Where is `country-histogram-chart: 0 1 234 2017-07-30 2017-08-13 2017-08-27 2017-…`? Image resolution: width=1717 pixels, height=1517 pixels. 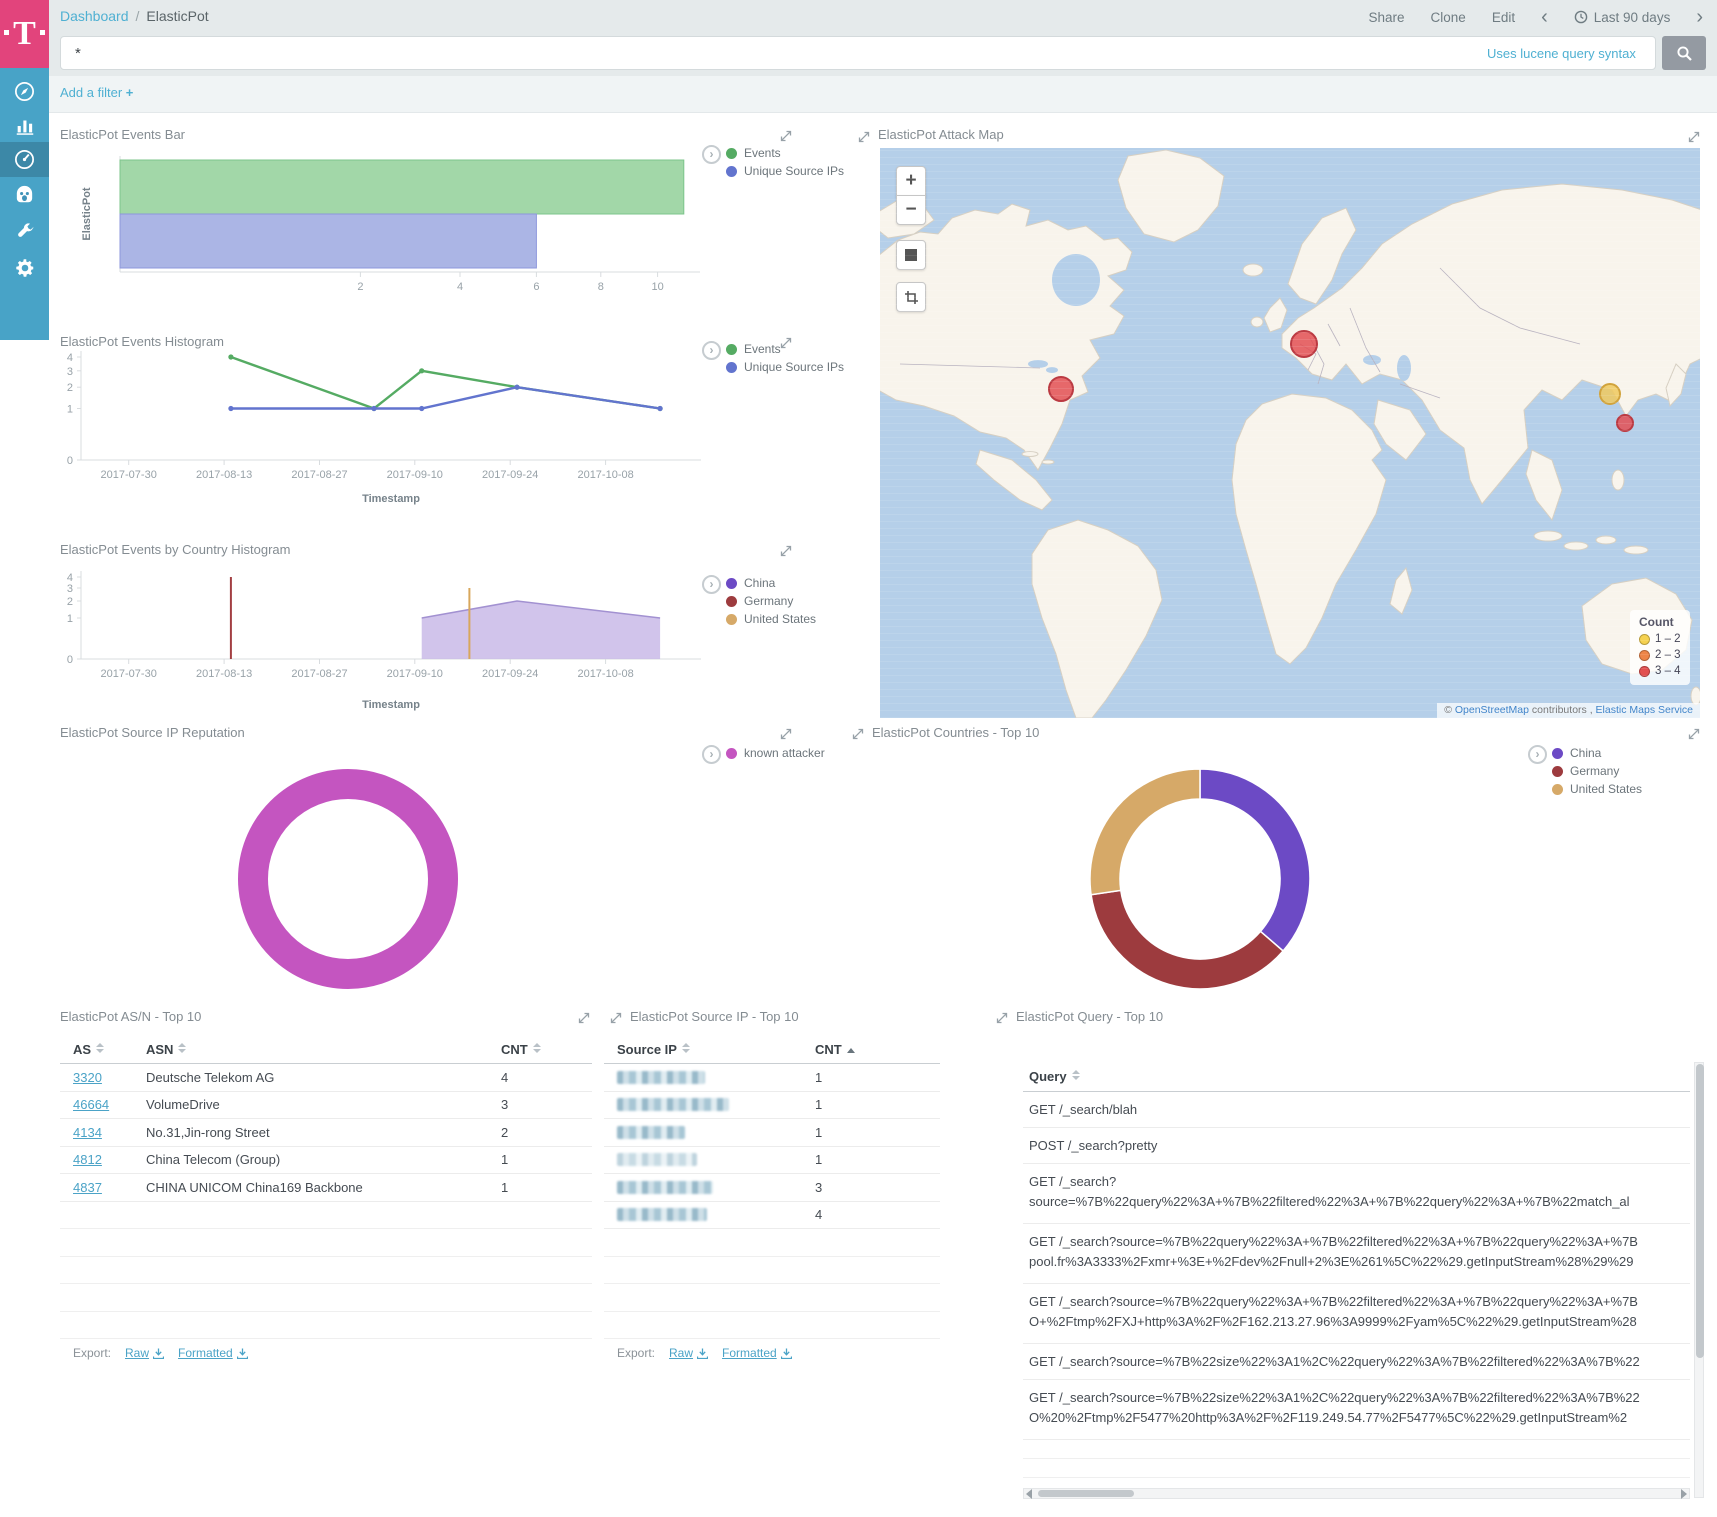 country-histogram-chart: 0 1 234 2017-07-30 2017-08-13 2017-08-27 2017-… is located at coordinates (430, 630).